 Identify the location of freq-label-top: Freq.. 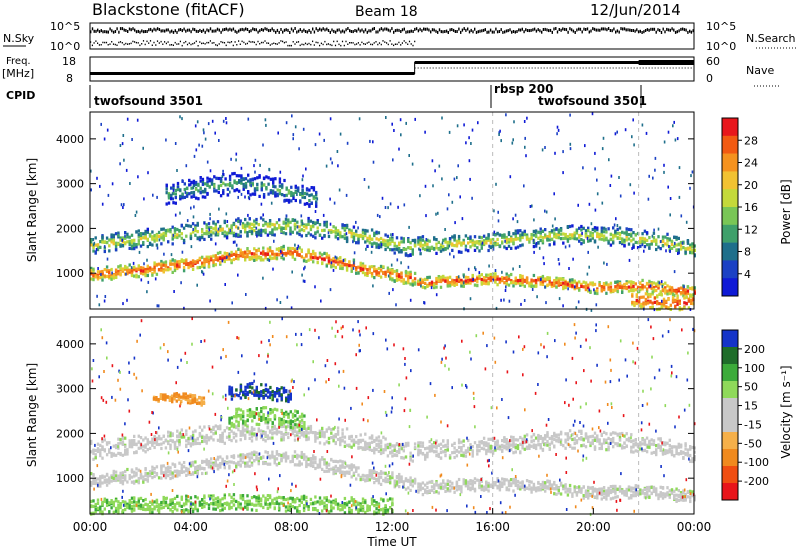
(18, 61).